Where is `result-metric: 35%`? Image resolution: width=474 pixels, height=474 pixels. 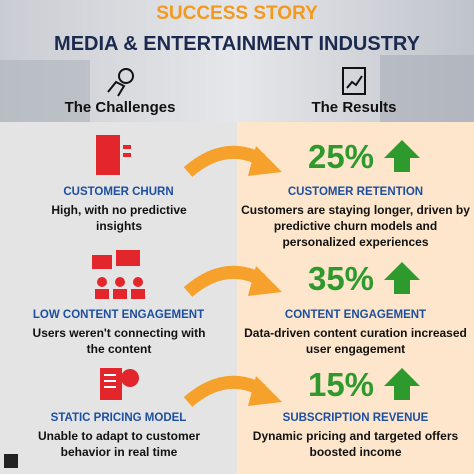
result-metric: 35% is located at coordinates (341, 278).